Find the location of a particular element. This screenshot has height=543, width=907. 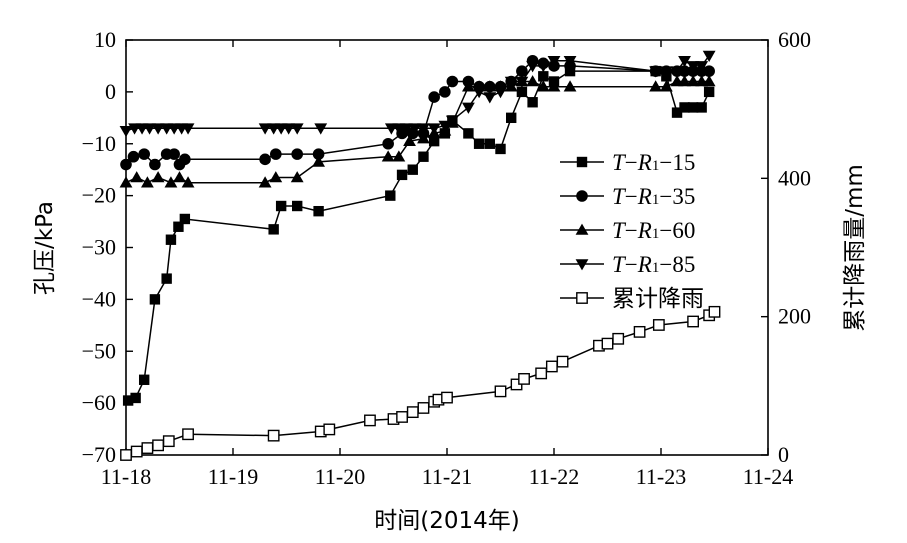

legend-label-part: −15 is located at coordinates (677, 162).